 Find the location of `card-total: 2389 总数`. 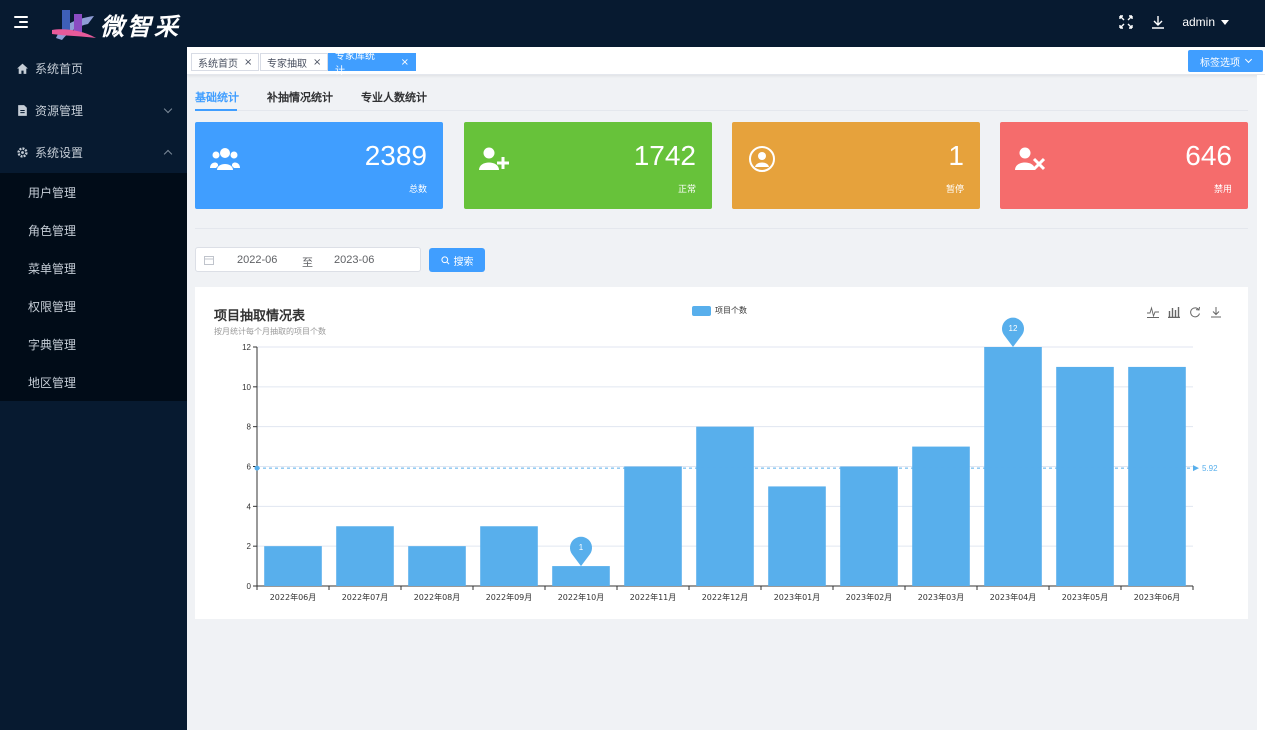

card-total: 2389 总数 is located at coordinates (319, 165).